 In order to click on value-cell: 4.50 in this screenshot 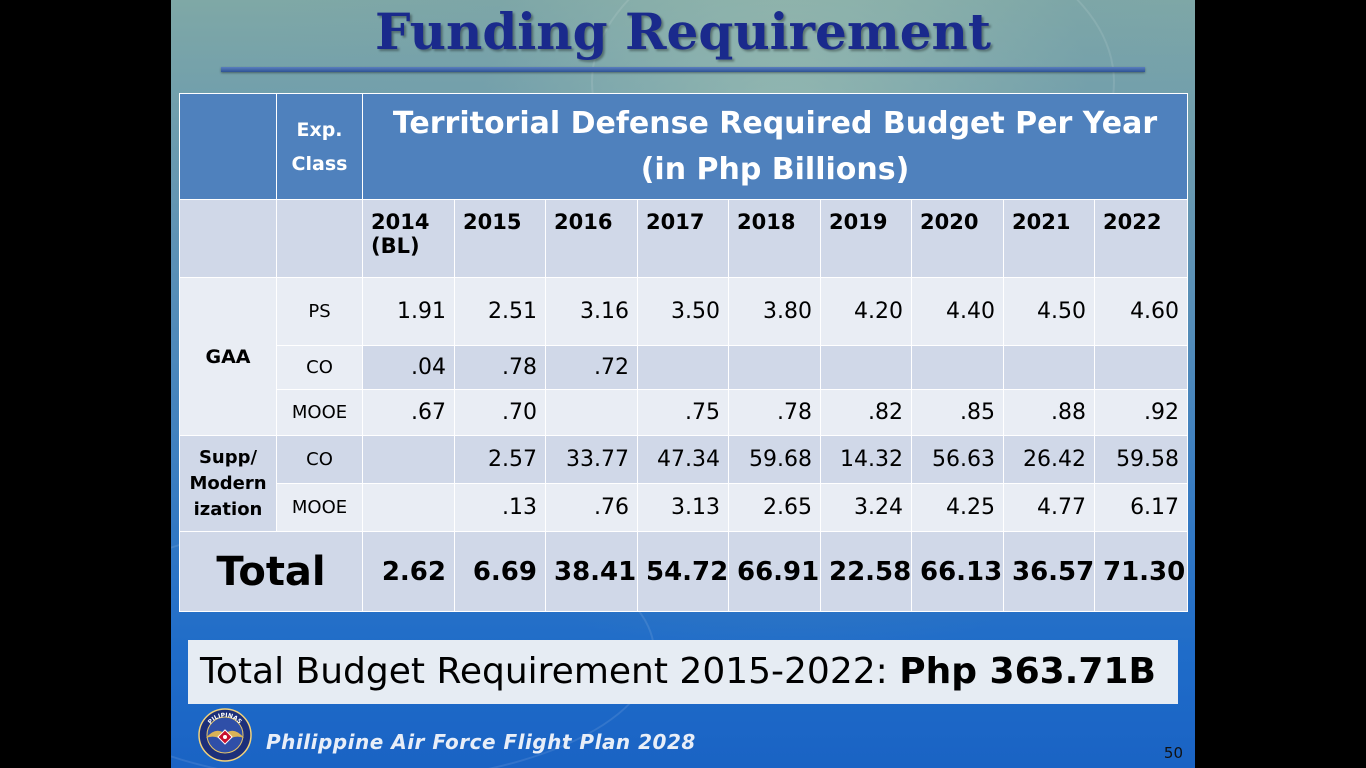, I will do `click(1049, 311)`.